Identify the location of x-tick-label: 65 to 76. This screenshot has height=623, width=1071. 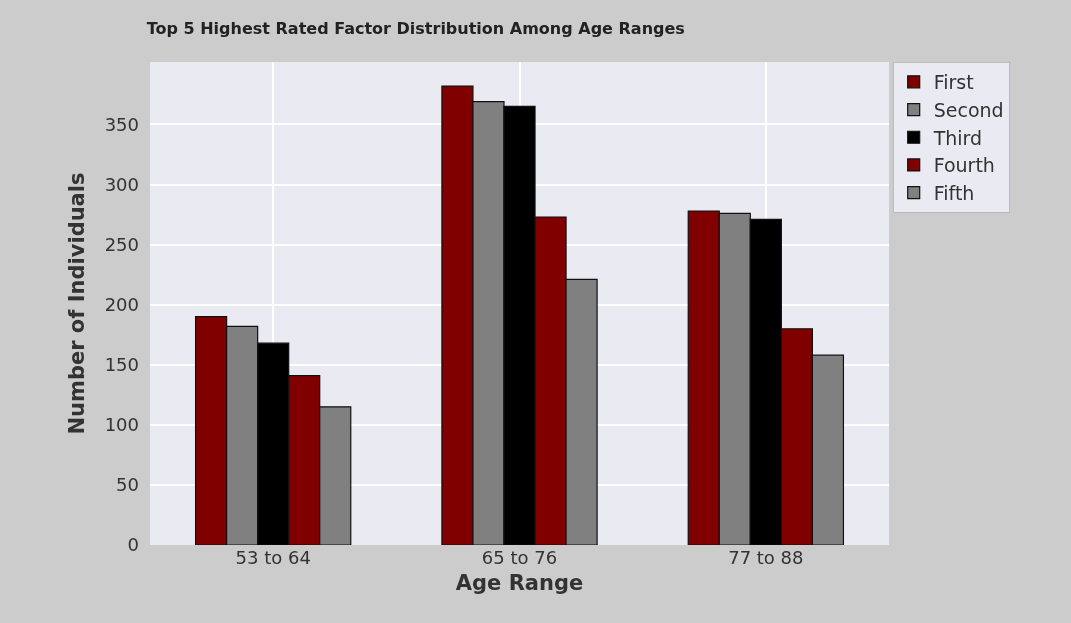
(519, 557).